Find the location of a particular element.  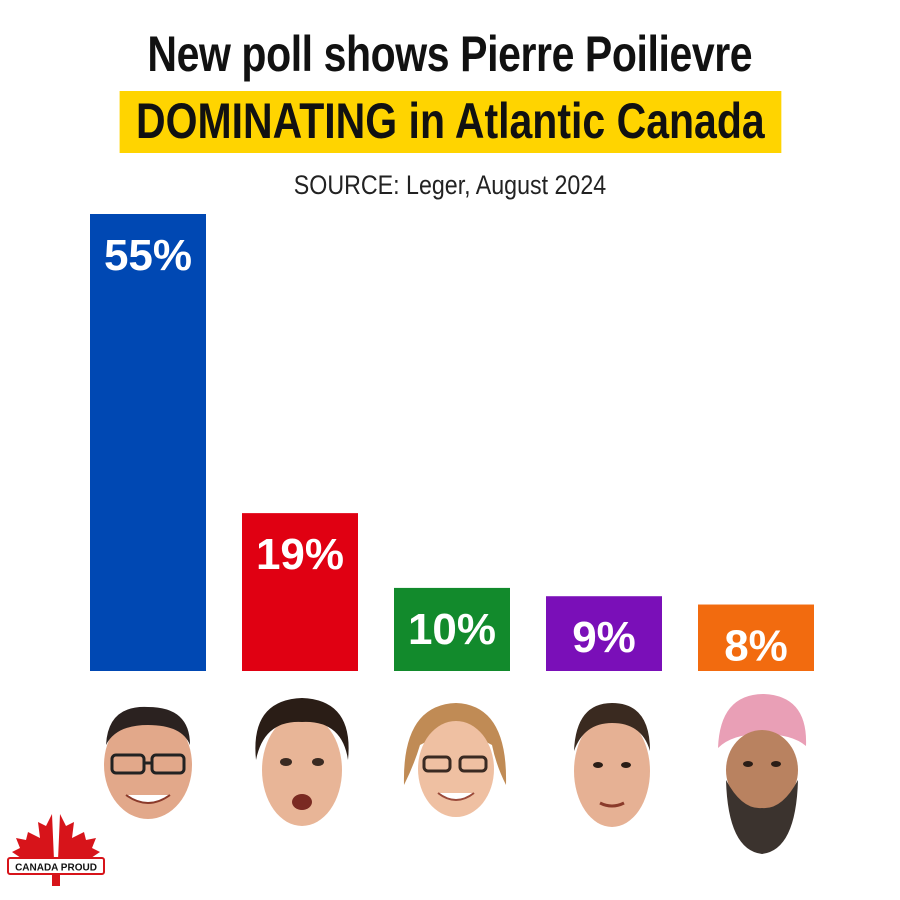

bar-label-4: 9% is located at coordinates (604, 637).